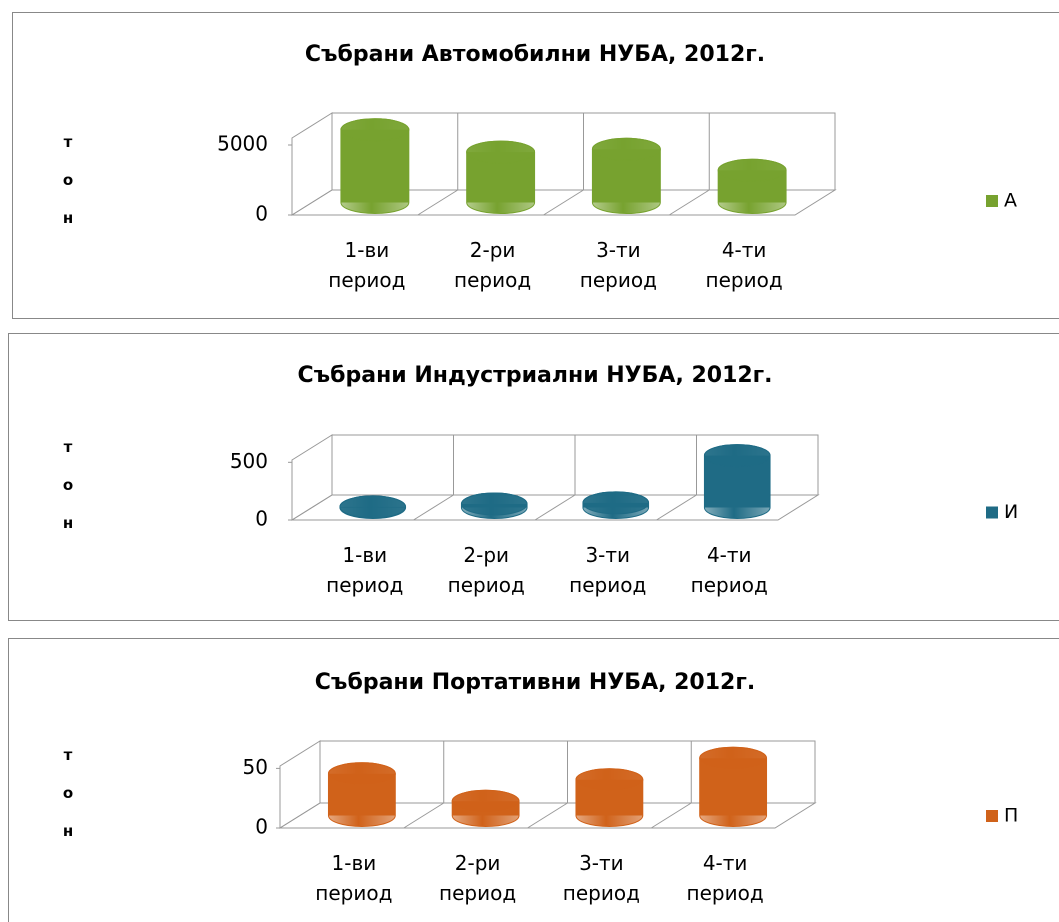 This screenshot has width=1059, height=922. I want to click on y-tick-label: 50, so click(255, 767).